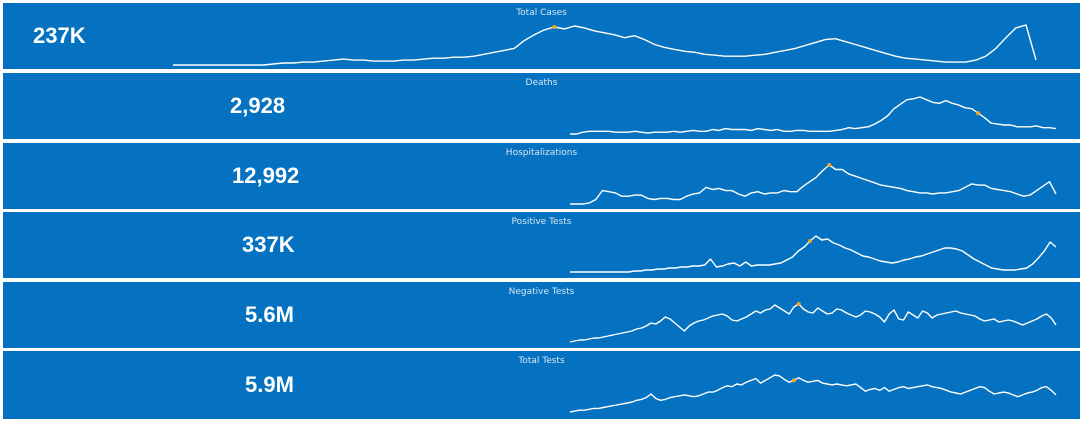  I want to click on sparkline-hospitalizations, so click(813, 184).